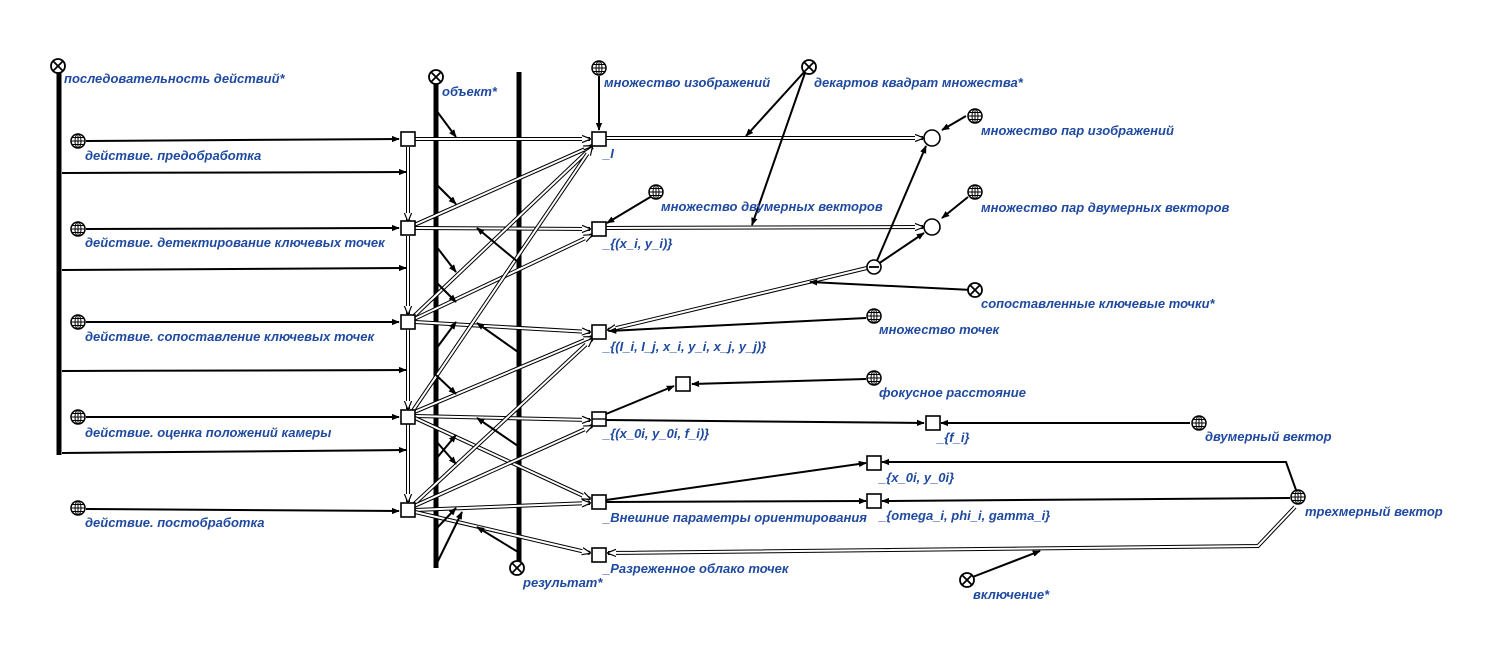  I want to click on action-node-preprocess, so click(408, 139).